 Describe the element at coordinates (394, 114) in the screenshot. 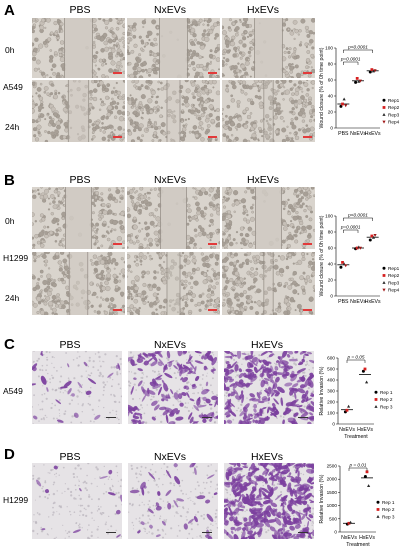

I see `legend-label: Rep3` at that location.